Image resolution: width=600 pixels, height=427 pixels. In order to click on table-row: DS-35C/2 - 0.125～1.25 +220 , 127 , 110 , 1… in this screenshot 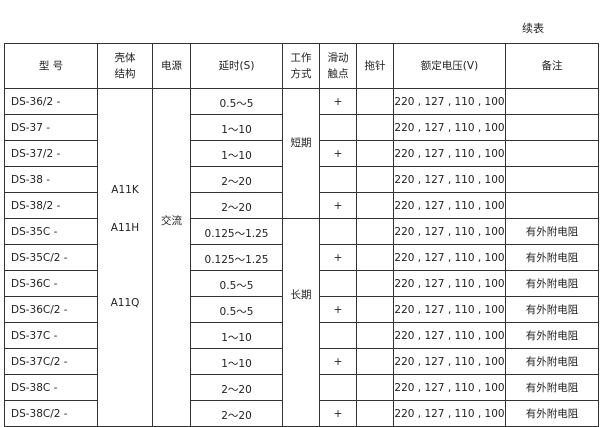, I will do `click(301, 257)`.